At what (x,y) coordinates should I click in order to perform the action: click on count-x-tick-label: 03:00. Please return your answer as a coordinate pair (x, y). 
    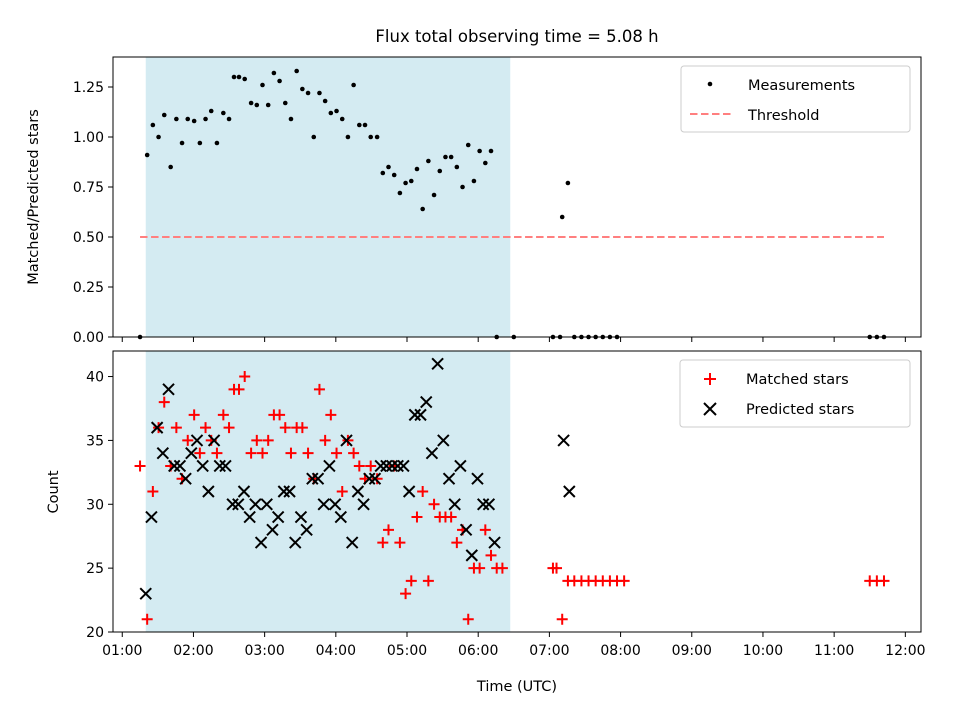
    Looking at the image, I should click on (264, 651).